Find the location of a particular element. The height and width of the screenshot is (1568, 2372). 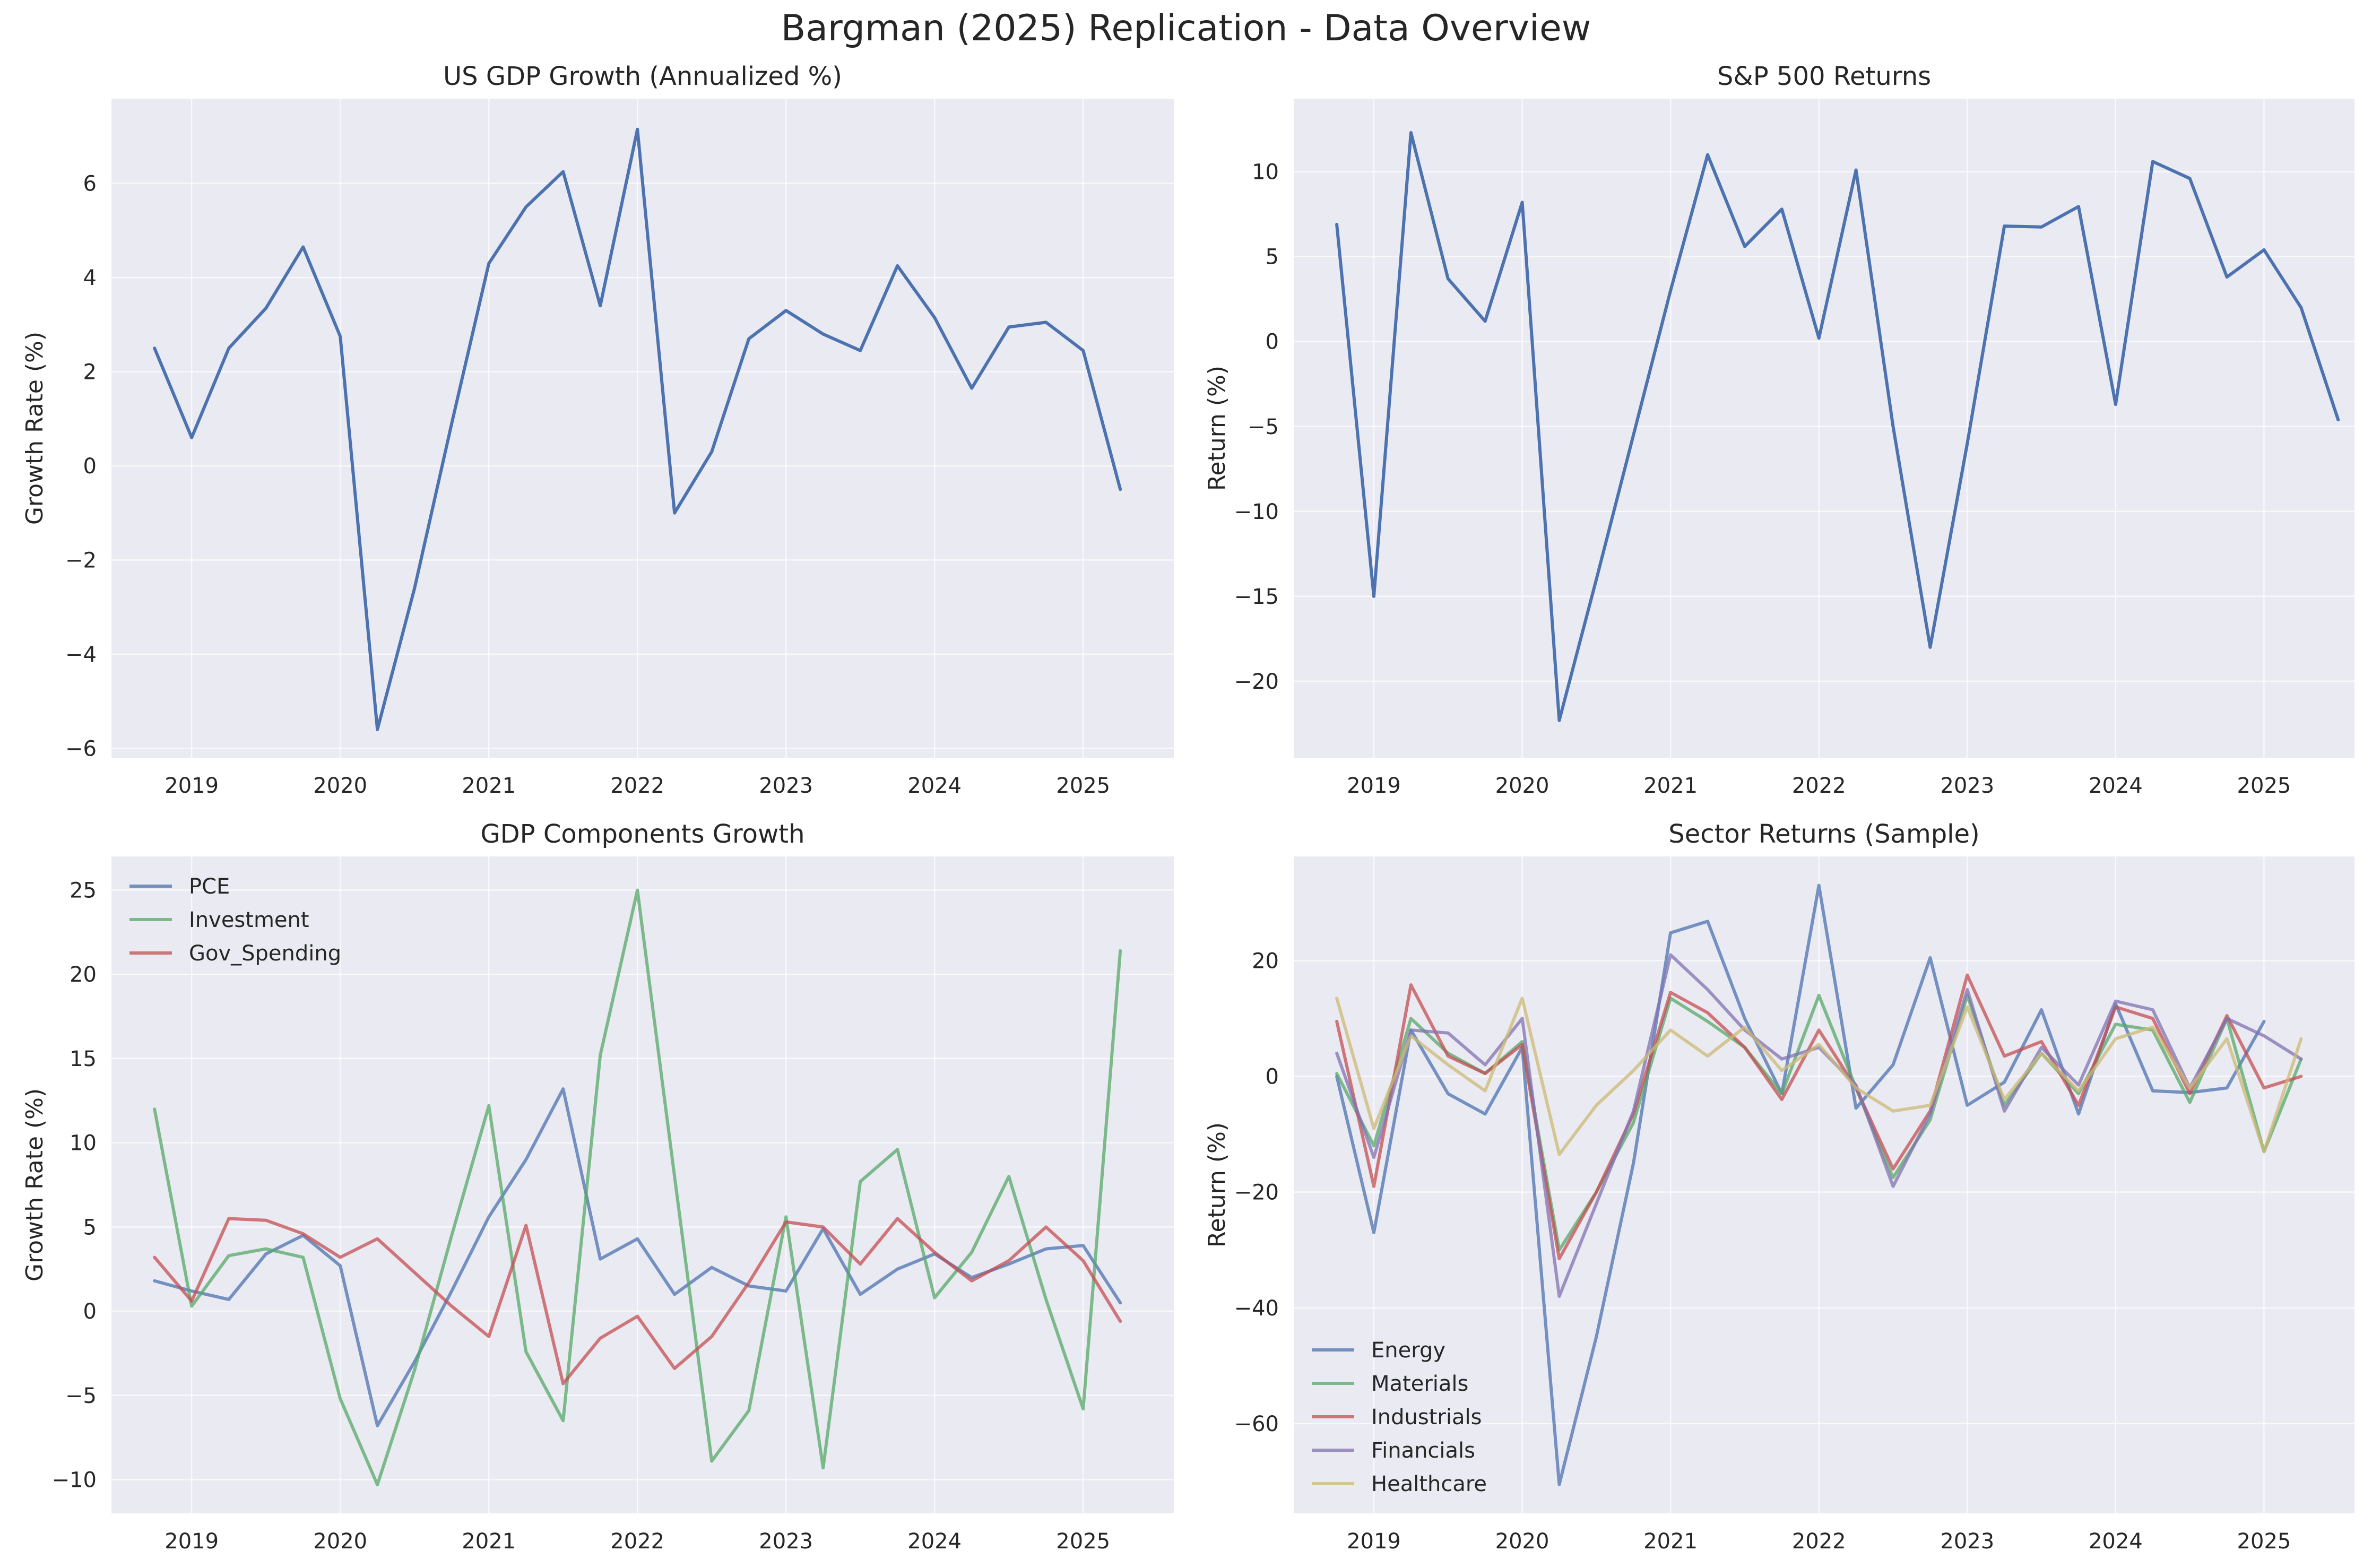

y-tick-label: −6 is located at coordinates (81, 749).